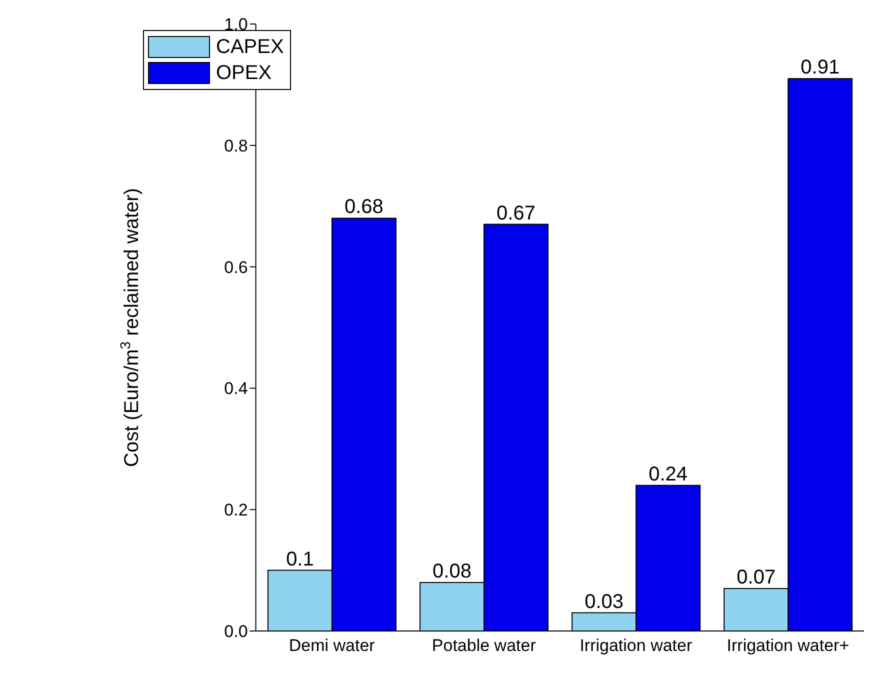 The image size is (882, 681). What do you see at coordinates (244, 73) in the screenshot?
I see `legend-label: OPEX` at bounding box center [244, 73].